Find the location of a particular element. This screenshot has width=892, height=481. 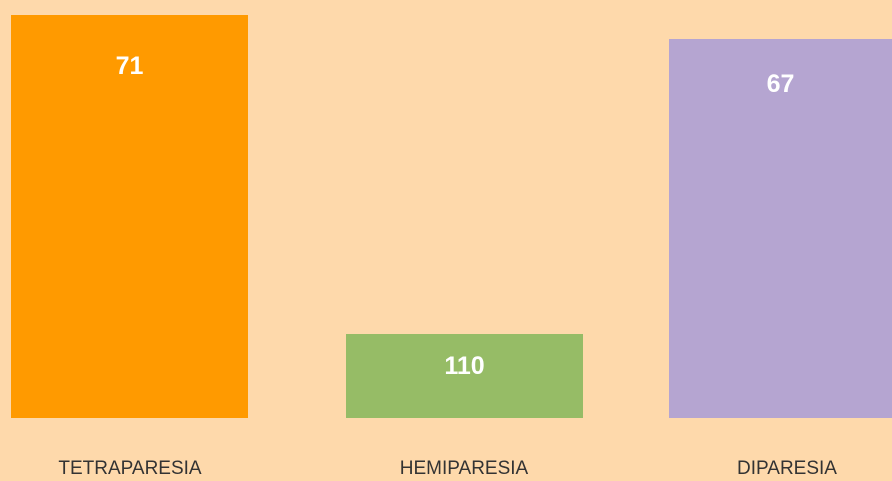

value-label: 110 is located at coordinates (464, 366).